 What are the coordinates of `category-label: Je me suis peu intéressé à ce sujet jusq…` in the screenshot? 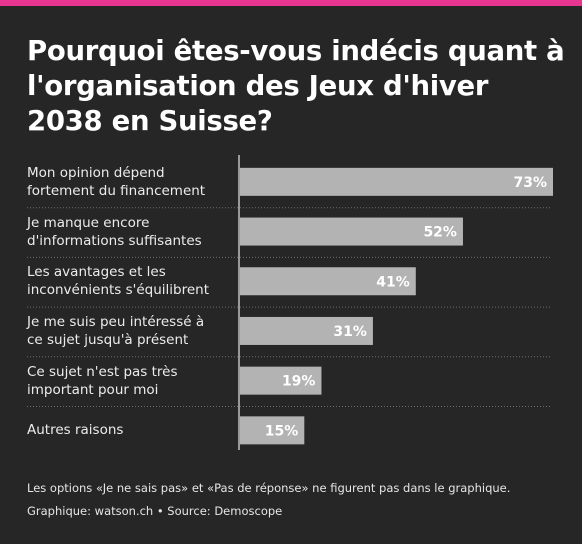 It's located at (116, 330).